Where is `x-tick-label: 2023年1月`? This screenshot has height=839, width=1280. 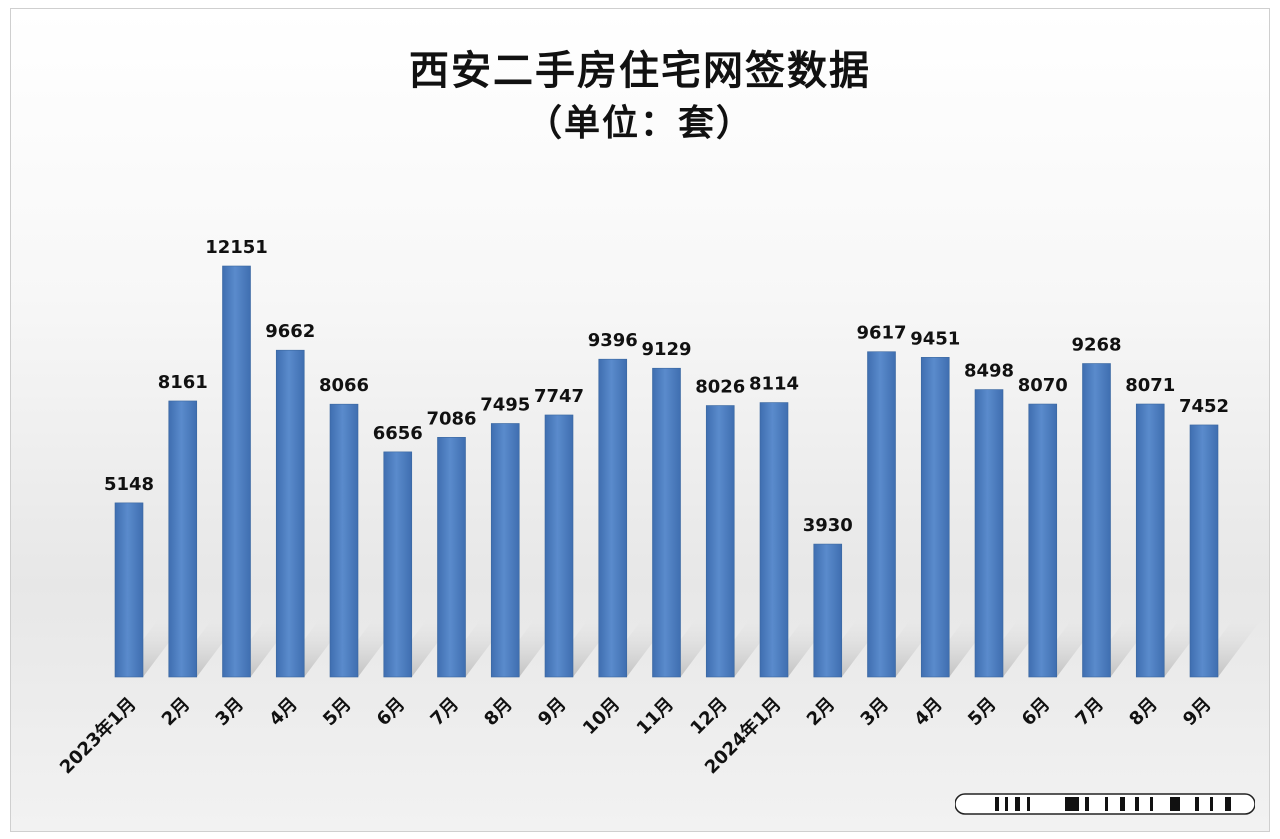
x-tick-label: 2023年1月 is located at coordinates (97, 735).